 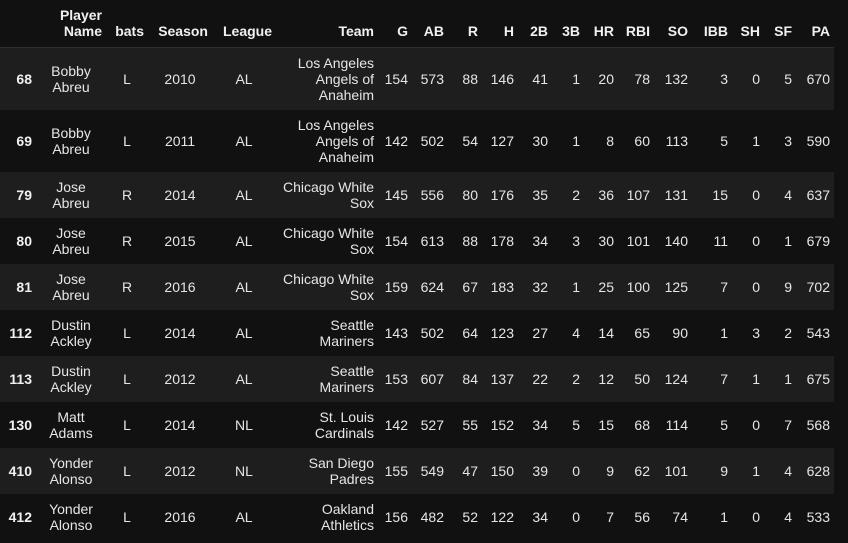 What do you see at coordinates (24, 194) in the screenshot?
I see `cell-index: 79` at bounding box center [24, 194].